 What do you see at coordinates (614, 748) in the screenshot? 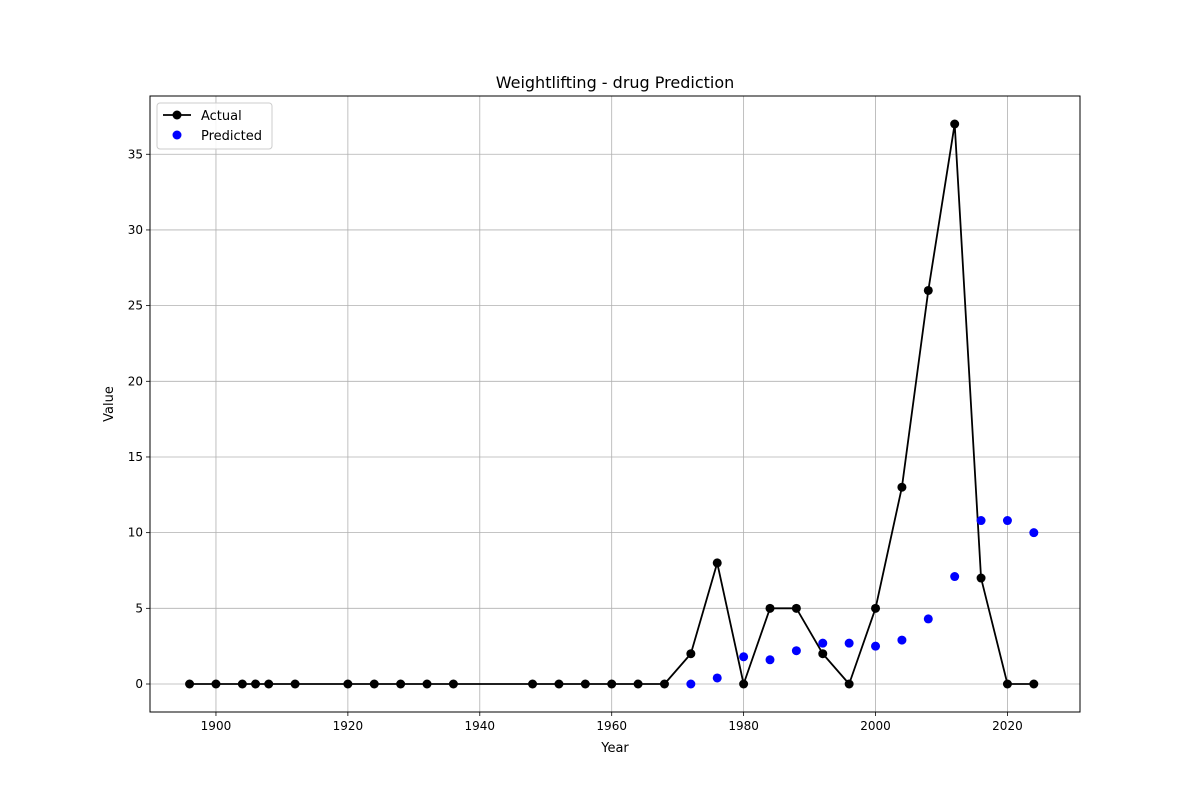
I see `x-axis-label: Year` at bounding box center [614, 748].